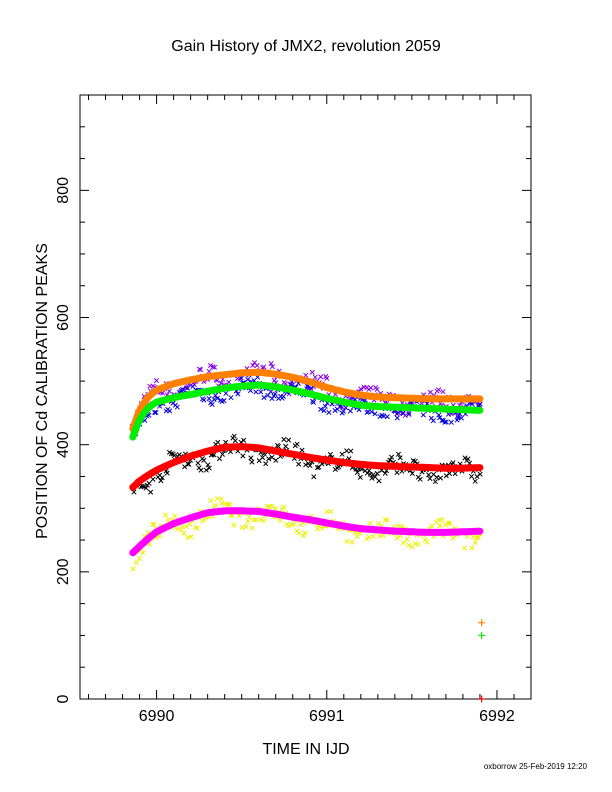 This screenshot has height=792, width=612. Describe the element at coordinates (482, 661) in the screenshot. I see `extra-points` at that location.